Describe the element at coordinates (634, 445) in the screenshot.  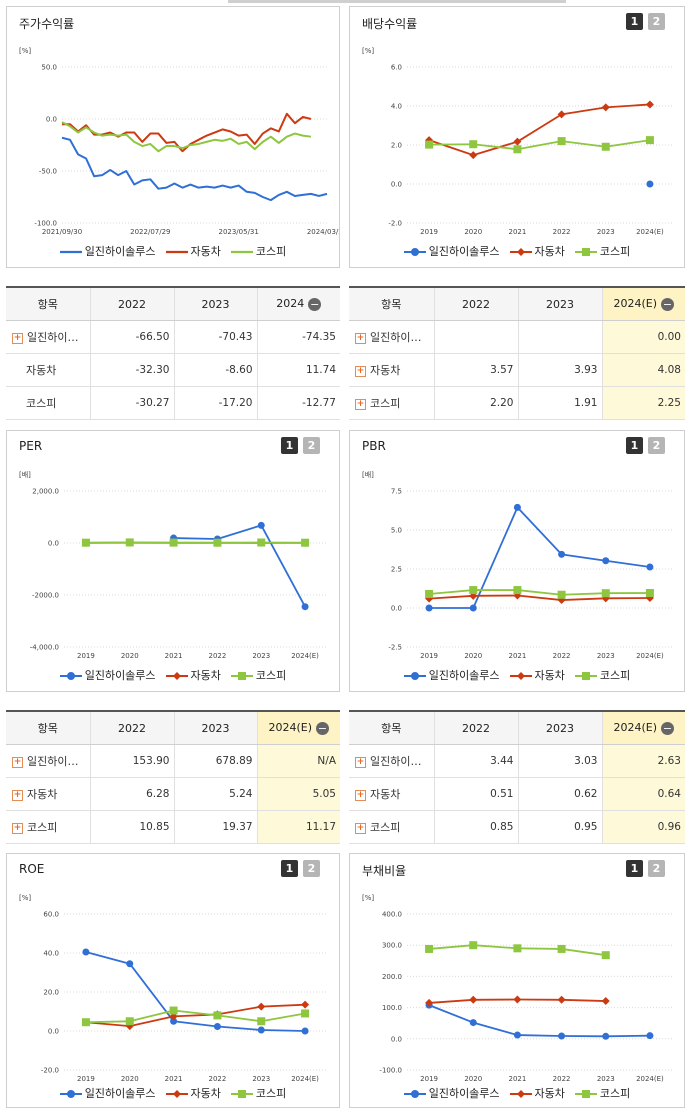
I see `pbr-page-1-button: 1` at that location.